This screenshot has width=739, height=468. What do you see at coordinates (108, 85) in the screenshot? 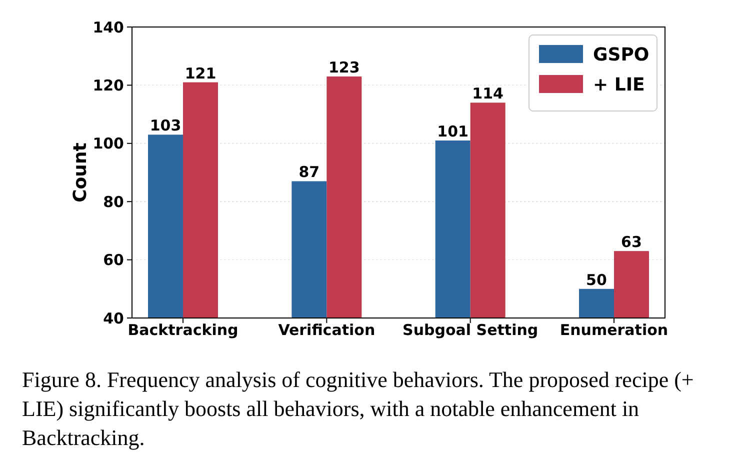
I see `y-tick-label: 120` at bounding box center [108, 85].